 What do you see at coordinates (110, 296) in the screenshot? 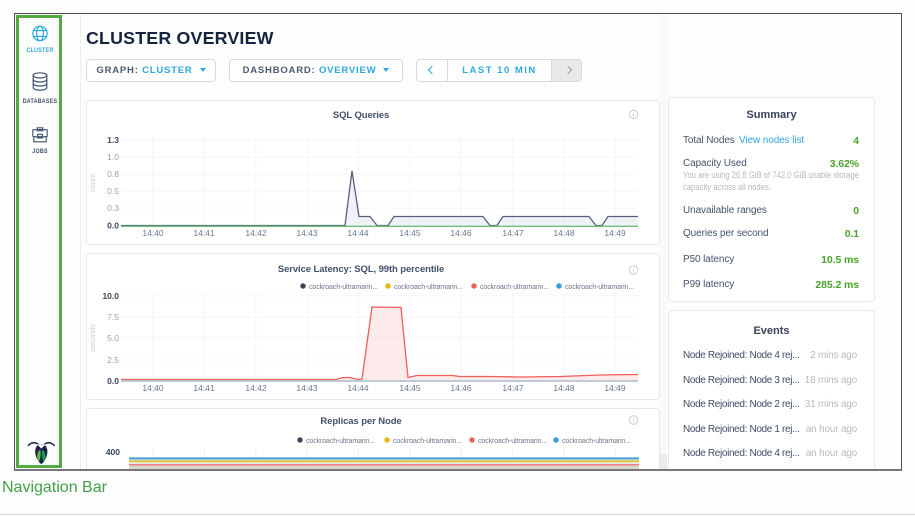
I see `svg-text: 10.0` at bounding box center [110, 296].